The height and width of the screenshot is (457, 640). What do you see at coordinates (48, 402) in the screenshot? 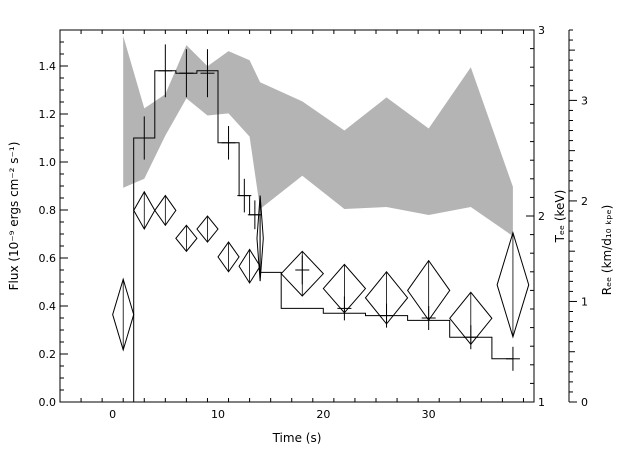
I see `flux-tick-label: 0.0` at bounding box center [48, 402].